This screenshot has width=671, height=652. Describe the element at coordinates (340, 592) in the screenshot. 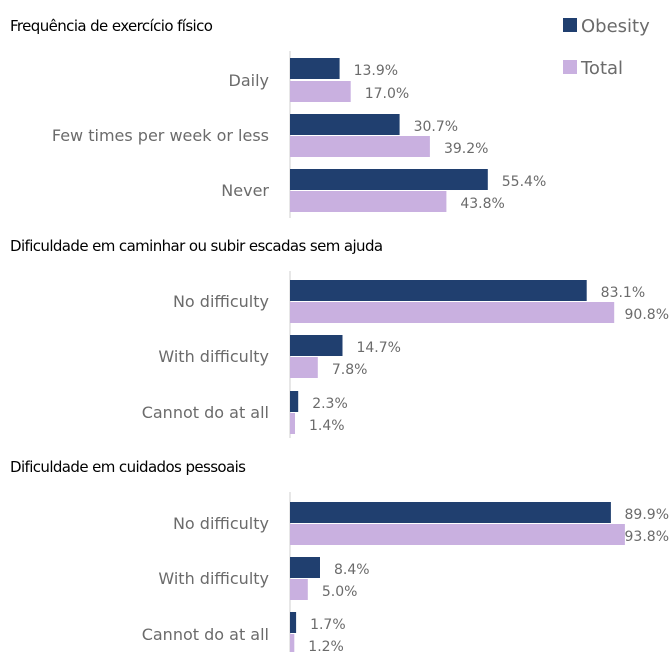

I see `data-label-total: 5.0%` at that location.